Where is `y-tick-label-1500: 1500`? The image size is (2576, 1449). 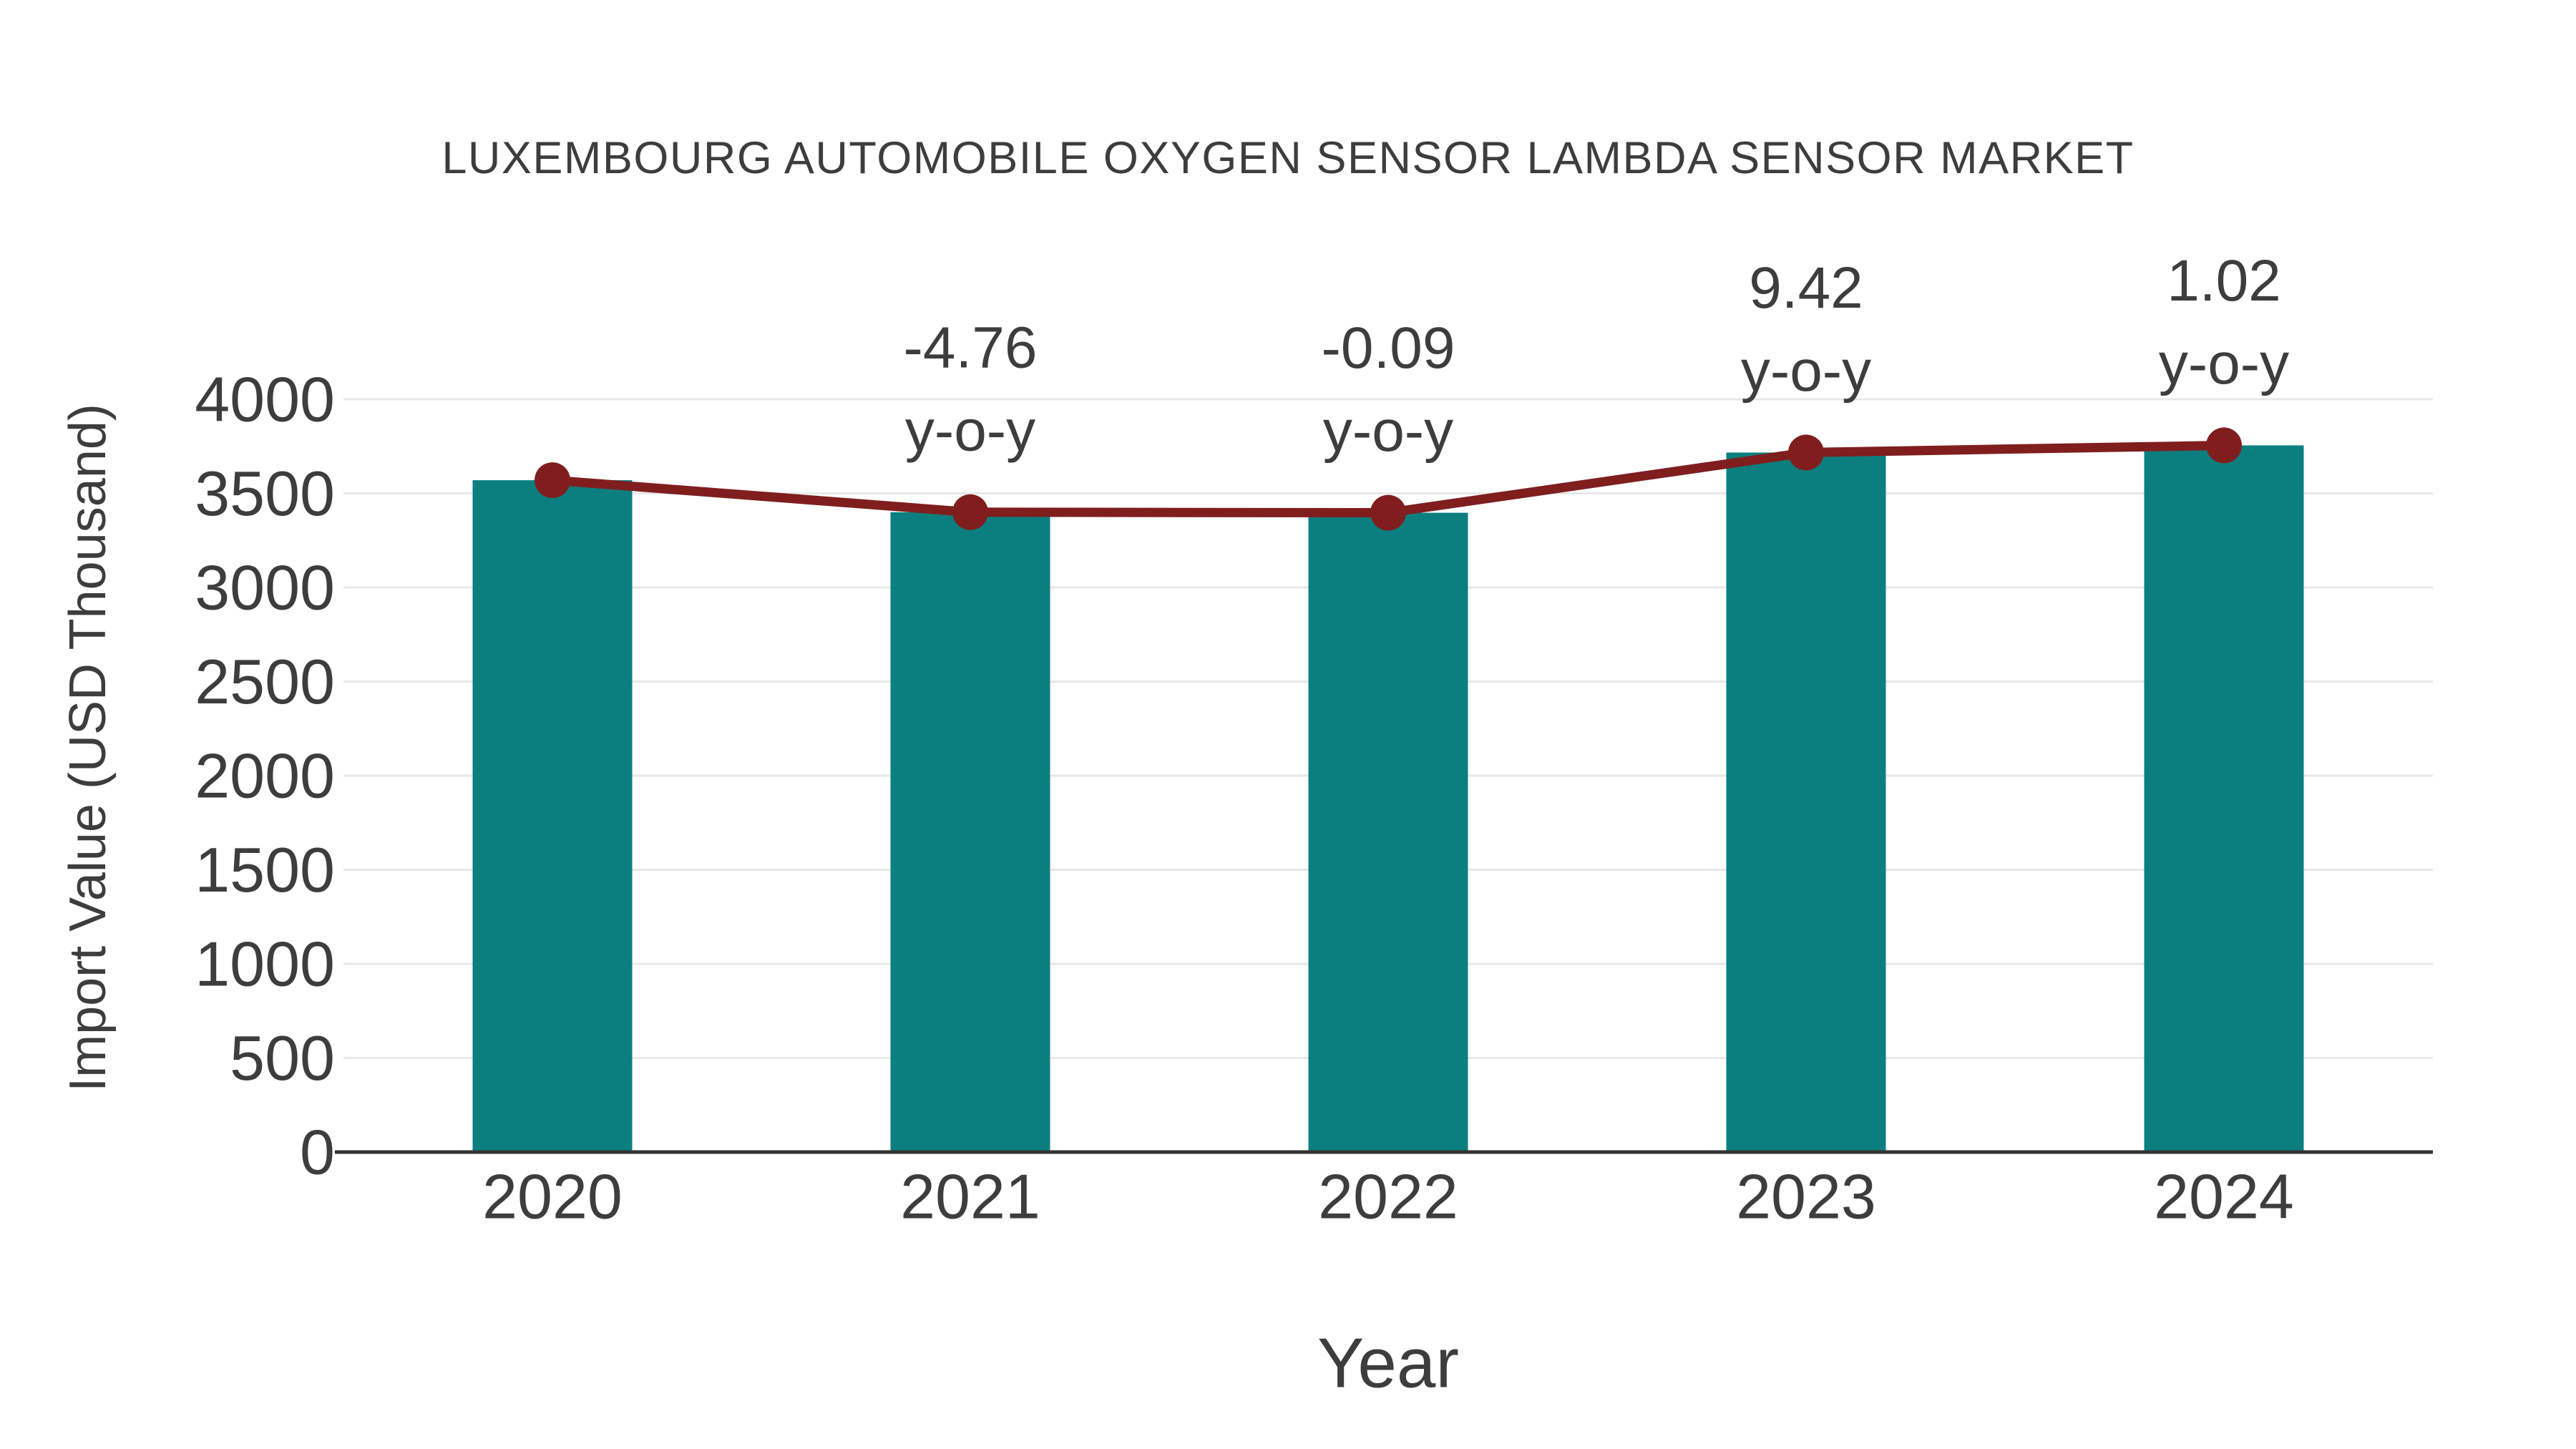
y-tick-label-1500: 1500 is located at coordinates (265, 869).